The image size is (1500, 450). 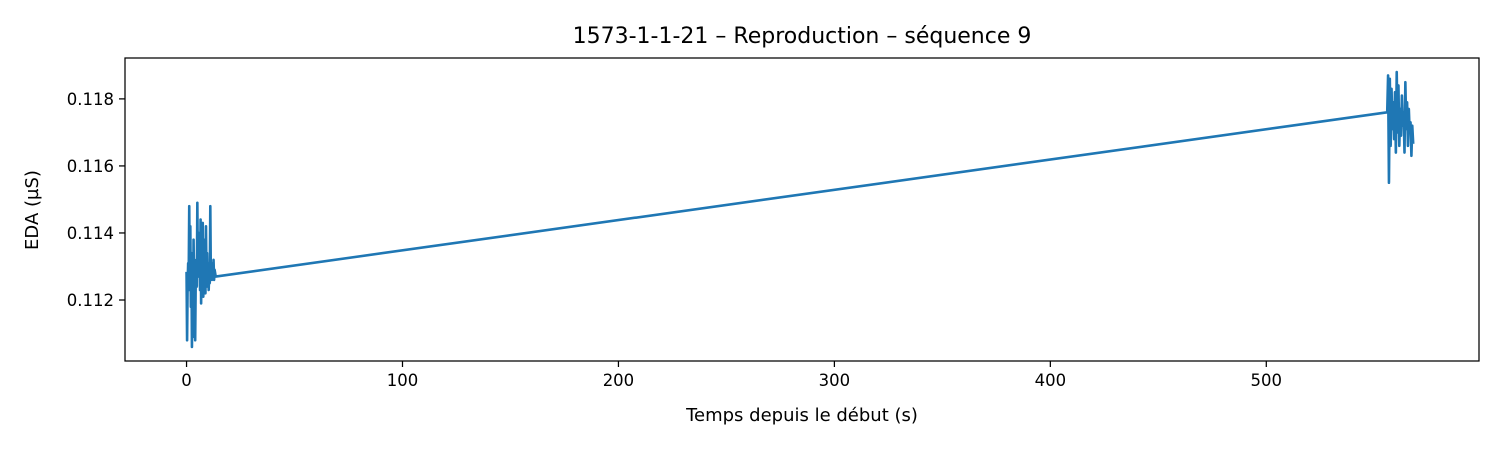 I want to click on y-tick-label: 0.112, so click(x=90, y=300).